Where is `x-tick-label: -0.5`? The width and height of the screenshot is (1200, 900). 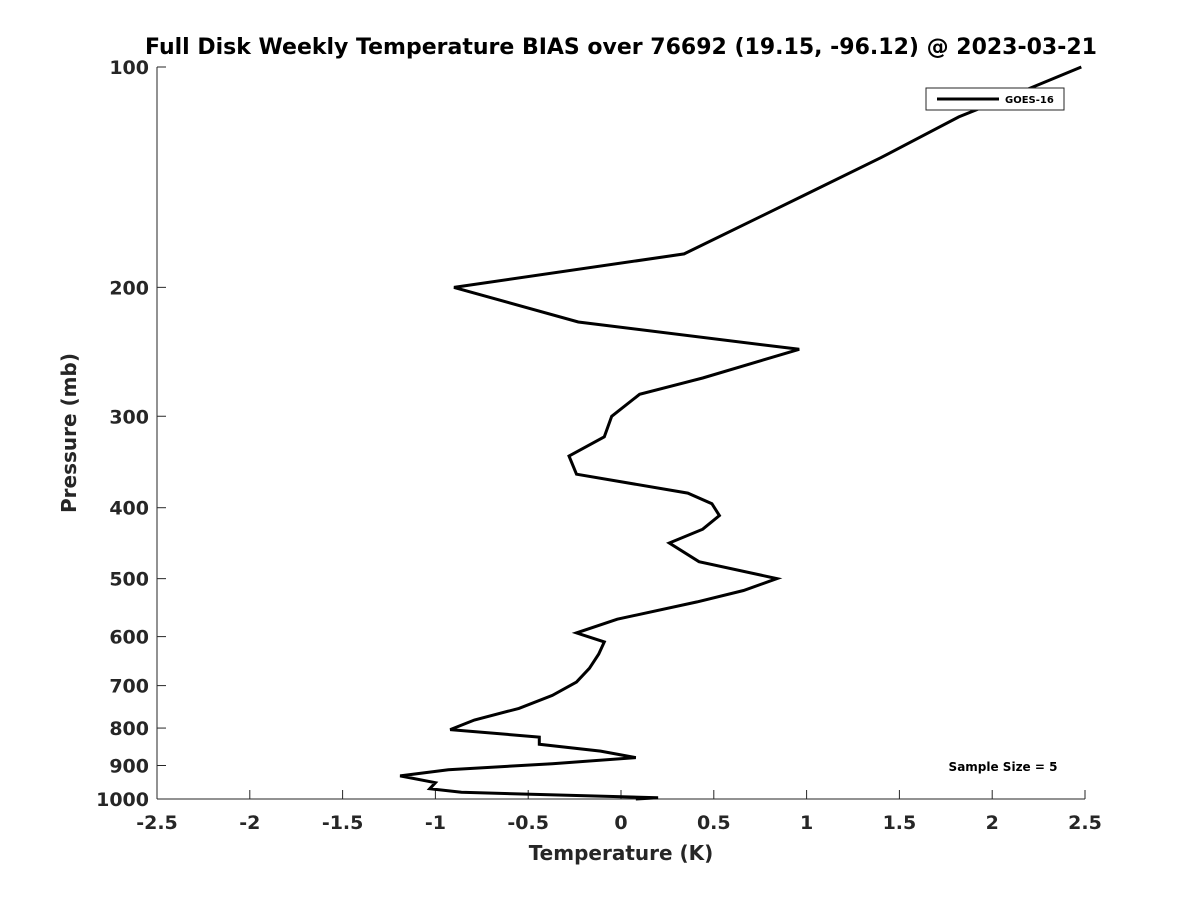 x-tick-label: -0.5 is located at coordinates (528, 823).